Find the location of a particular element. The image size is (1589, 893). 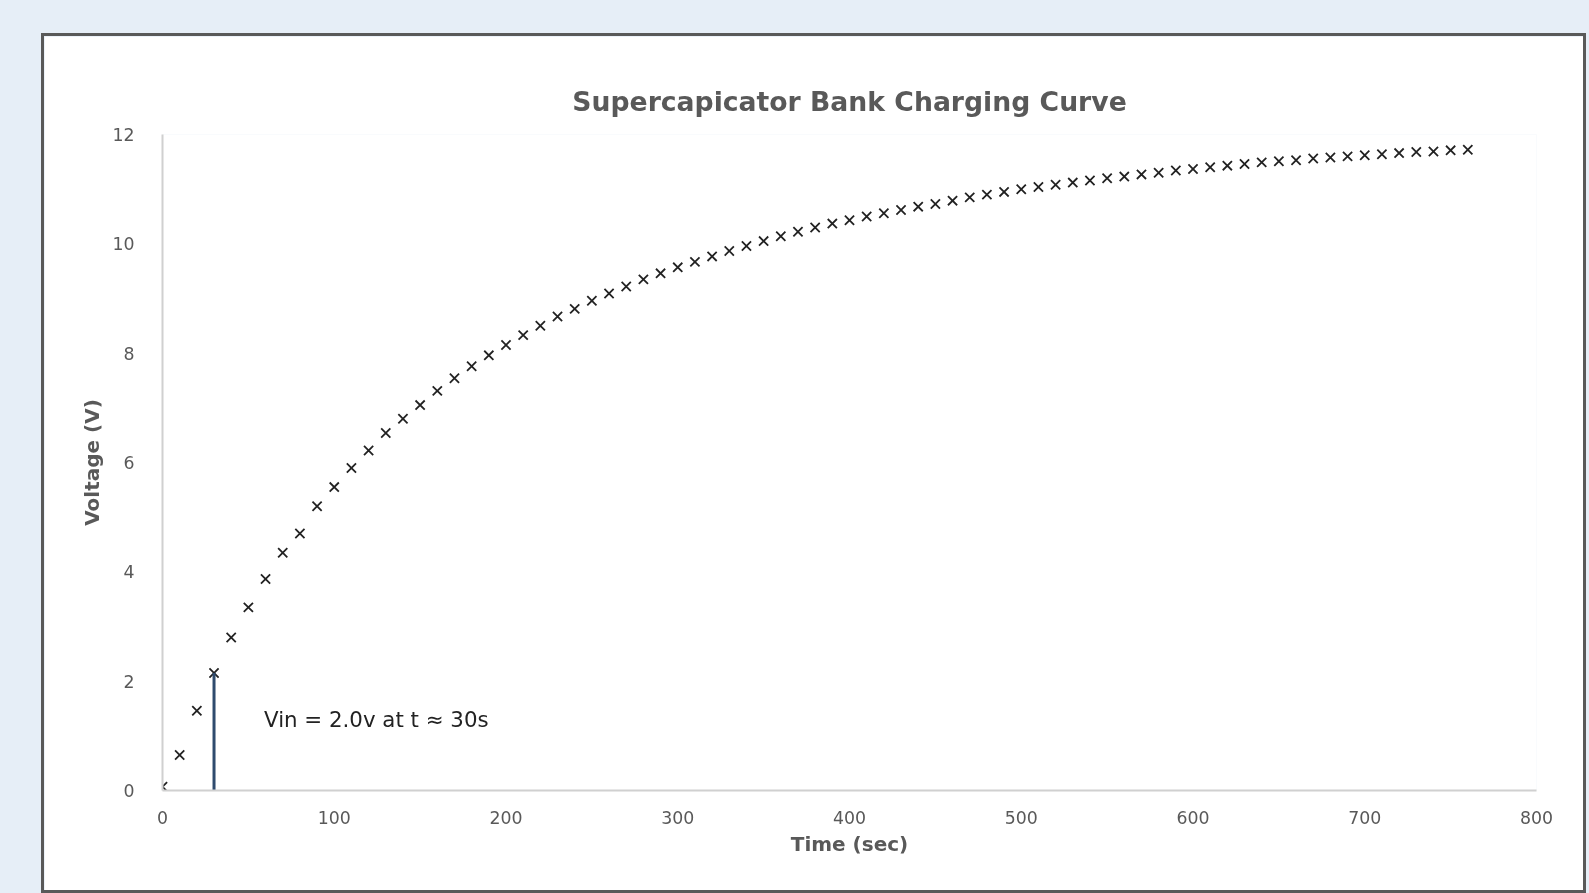

x-axis-title: Time (sec) is located at coordinates (849, 843).